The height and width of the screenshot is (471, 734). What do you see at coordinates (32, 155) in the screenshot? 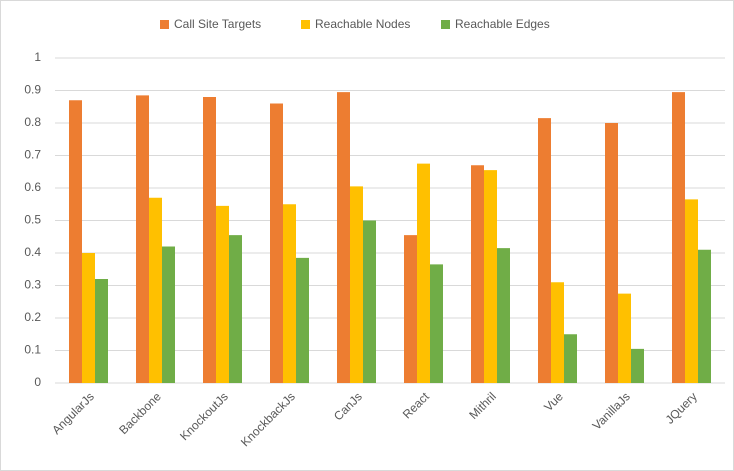
I see `y-tick-label: 0.7` at bounding box center [32, 155].